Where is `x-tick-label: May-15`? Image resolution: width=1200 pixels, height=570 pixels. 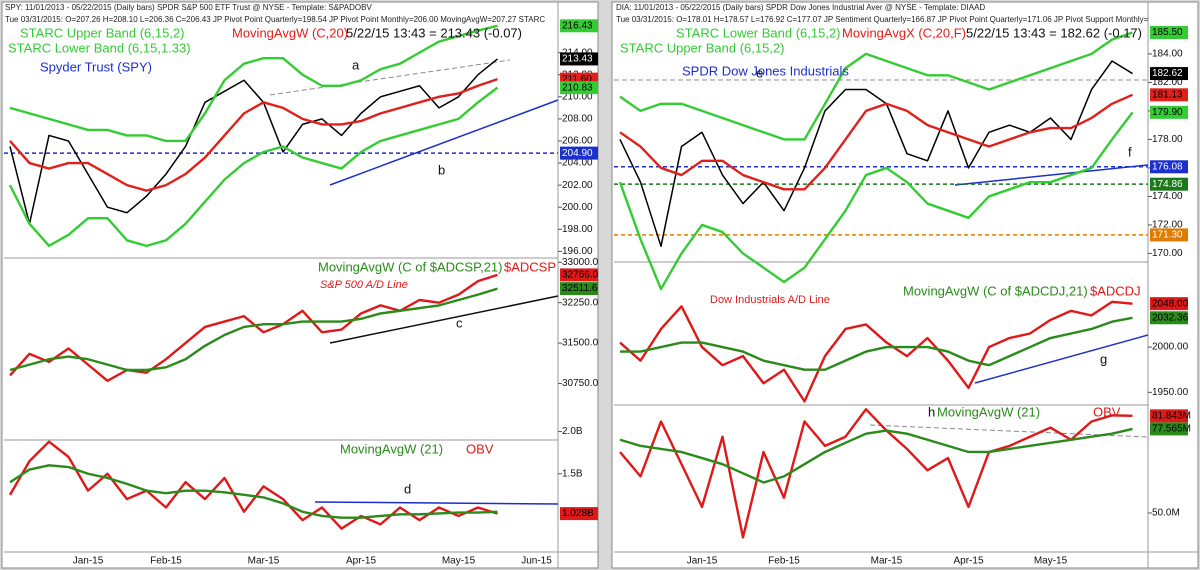 x-tick-label: May-15 is located at coordinates (1051, 561).